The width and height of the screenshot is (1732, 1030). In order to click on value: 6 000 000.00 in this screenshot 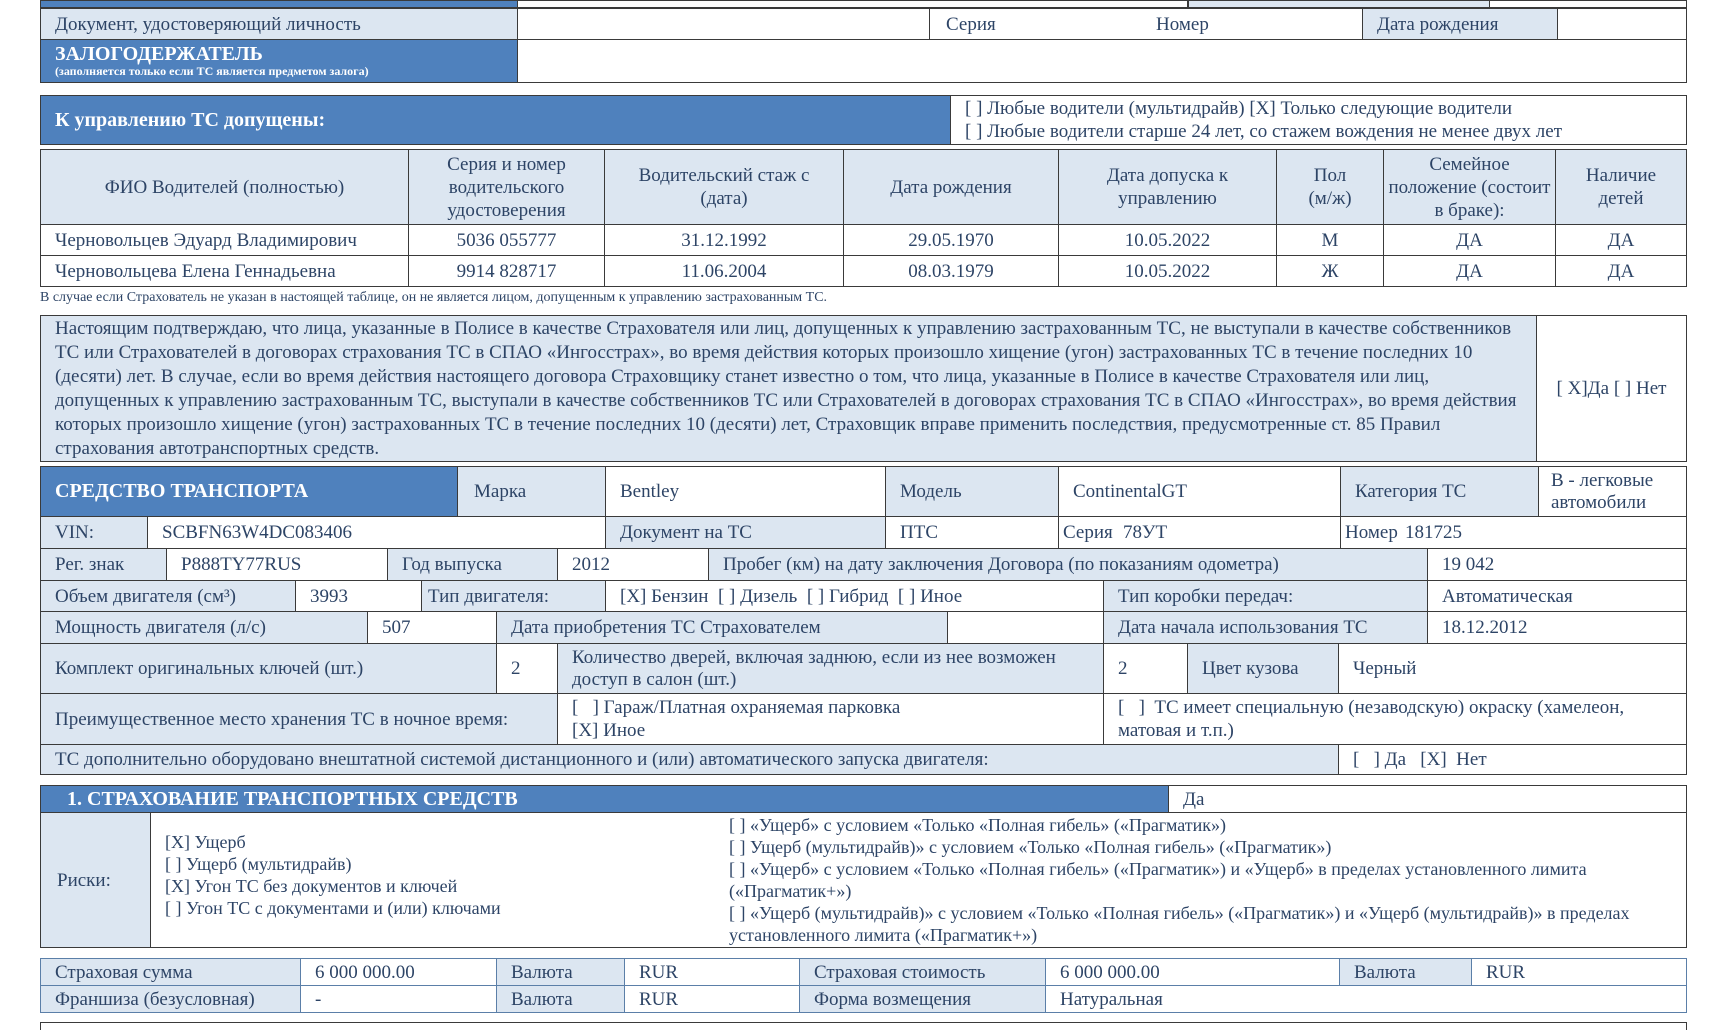, I will do `click(365, 972)`.